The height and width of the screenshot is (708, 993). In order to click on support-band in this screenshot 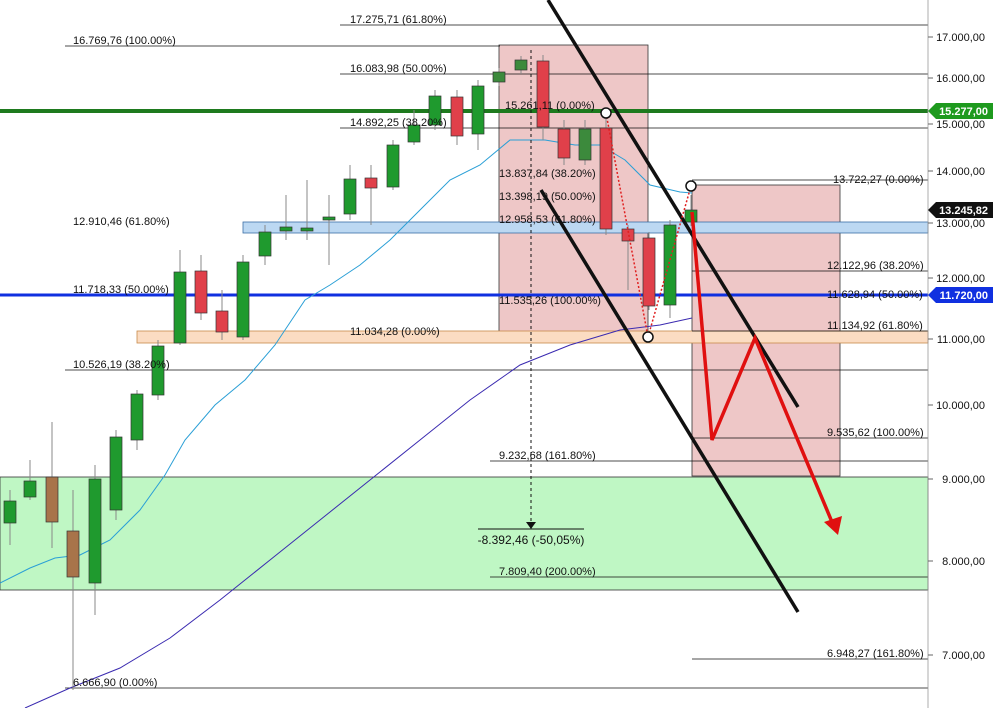, I will do `click(532, 337)`.